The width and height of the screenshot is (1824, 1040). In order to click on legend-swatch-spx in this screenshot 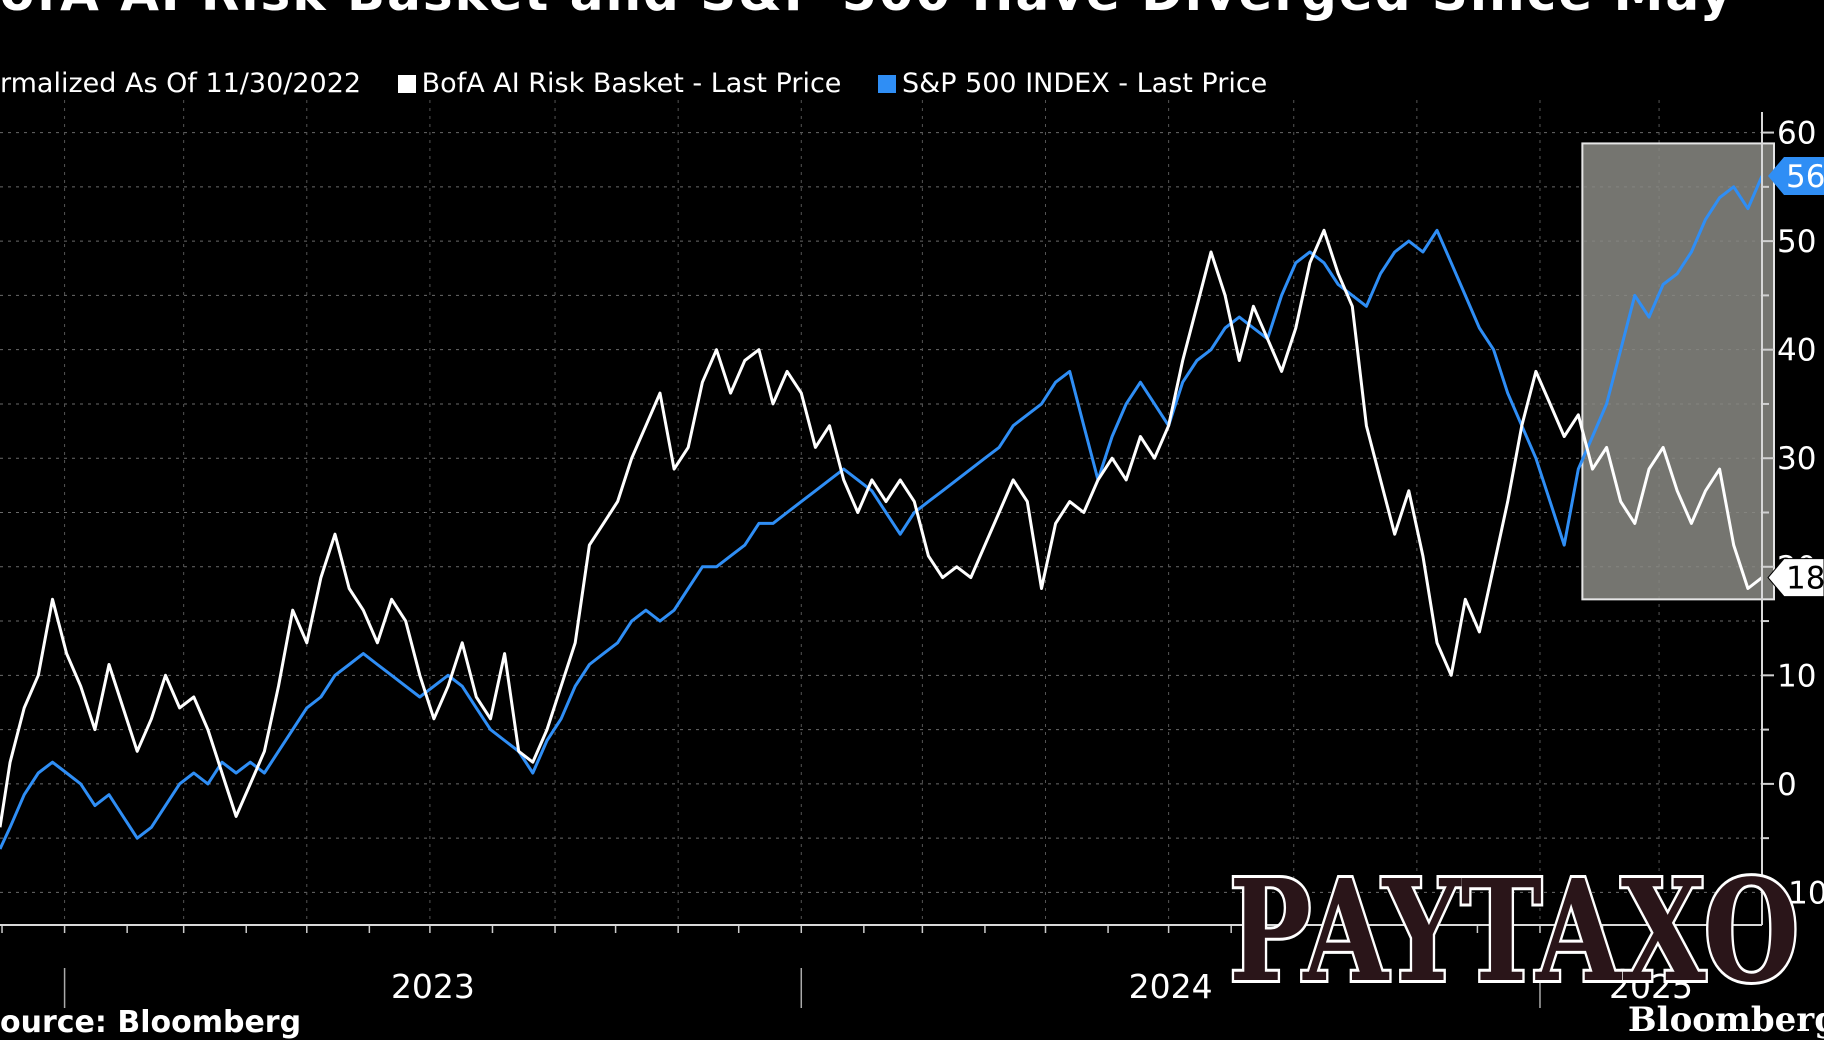, I will do `click(887, 84)`.